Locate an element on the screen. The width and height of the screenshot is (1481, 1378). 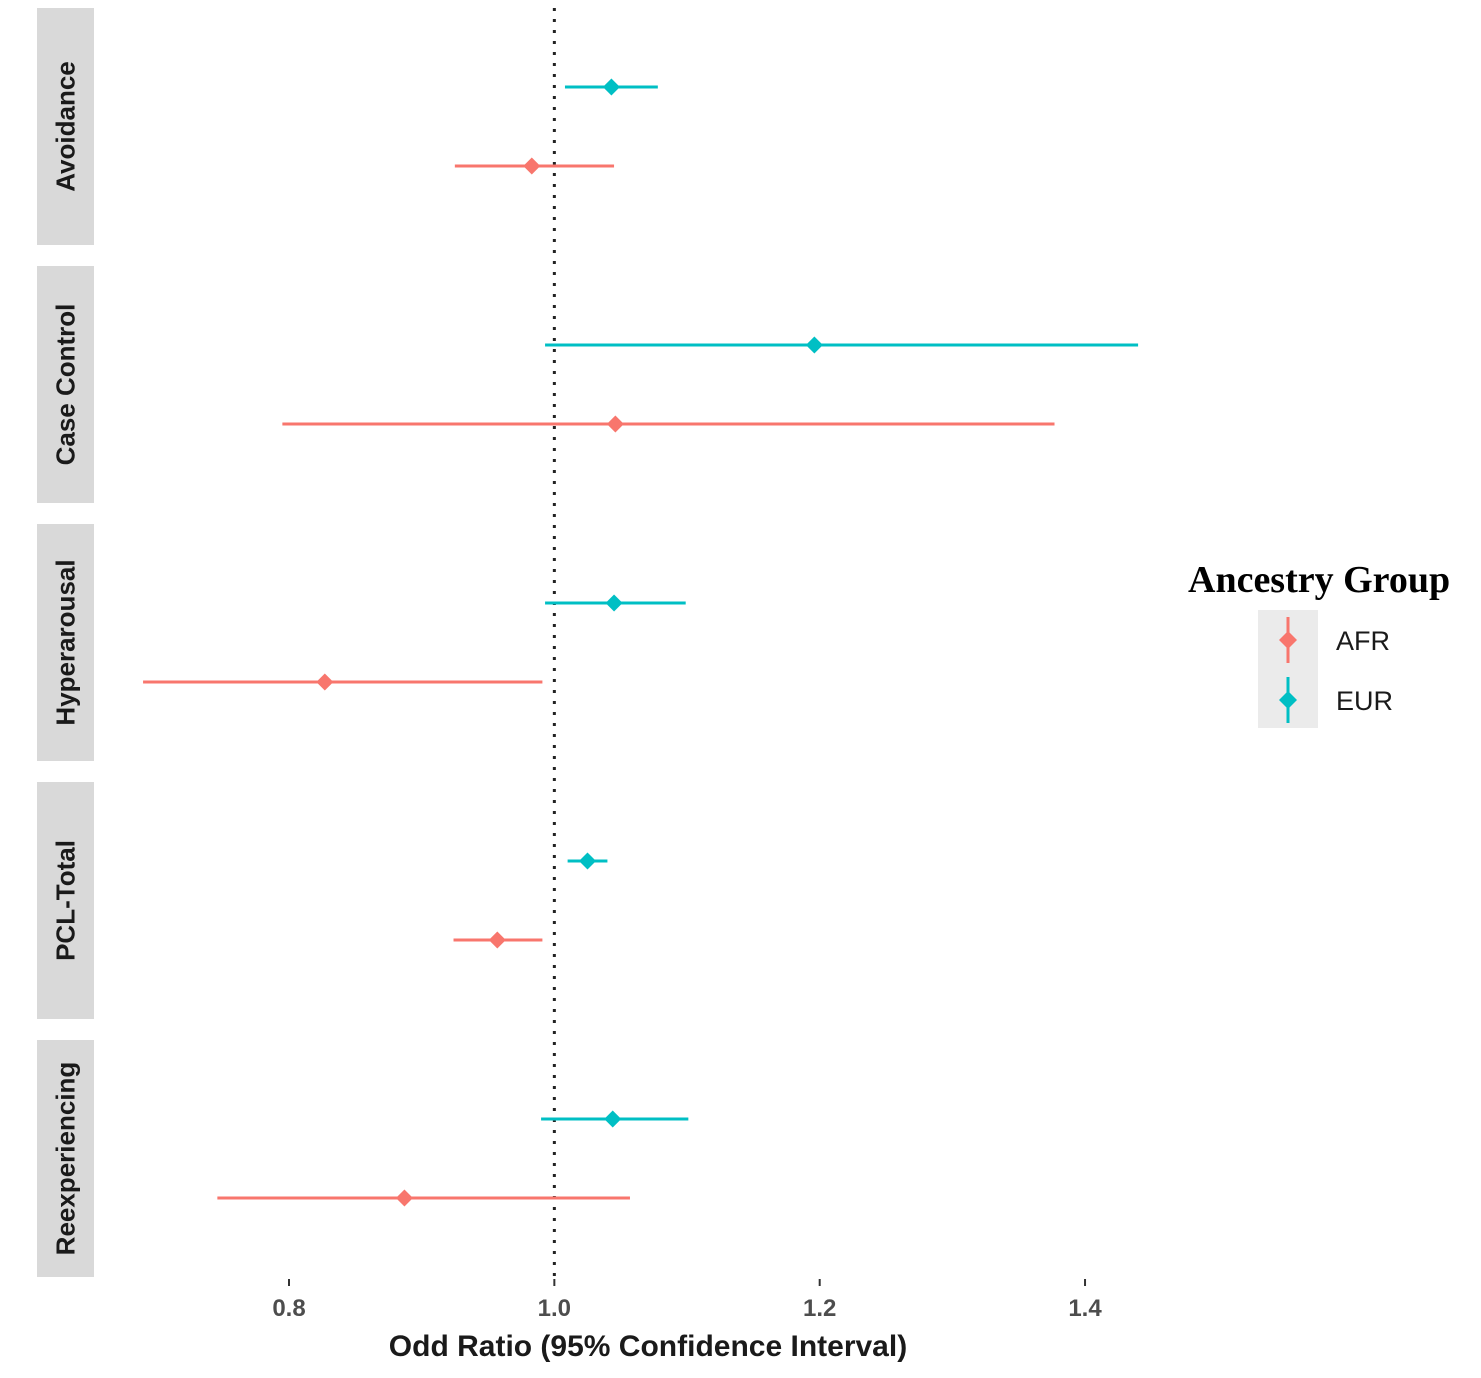
point-hyperarousal-afr is located at coordinates (325, 682).